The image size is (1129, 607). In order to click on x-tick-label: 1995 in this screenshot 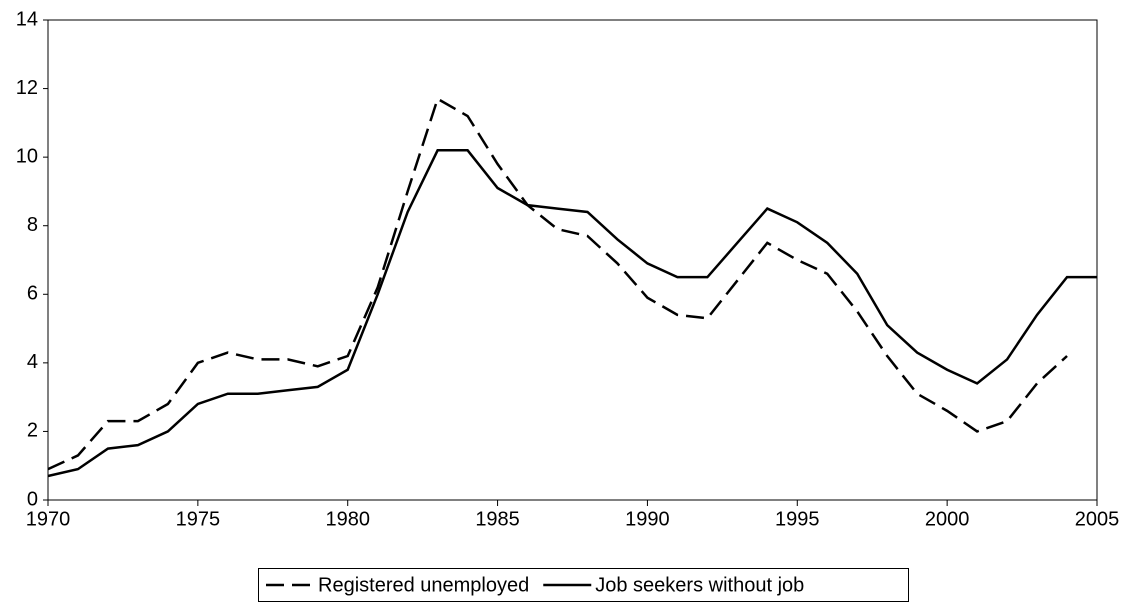, I will do `click(797, 519)`.